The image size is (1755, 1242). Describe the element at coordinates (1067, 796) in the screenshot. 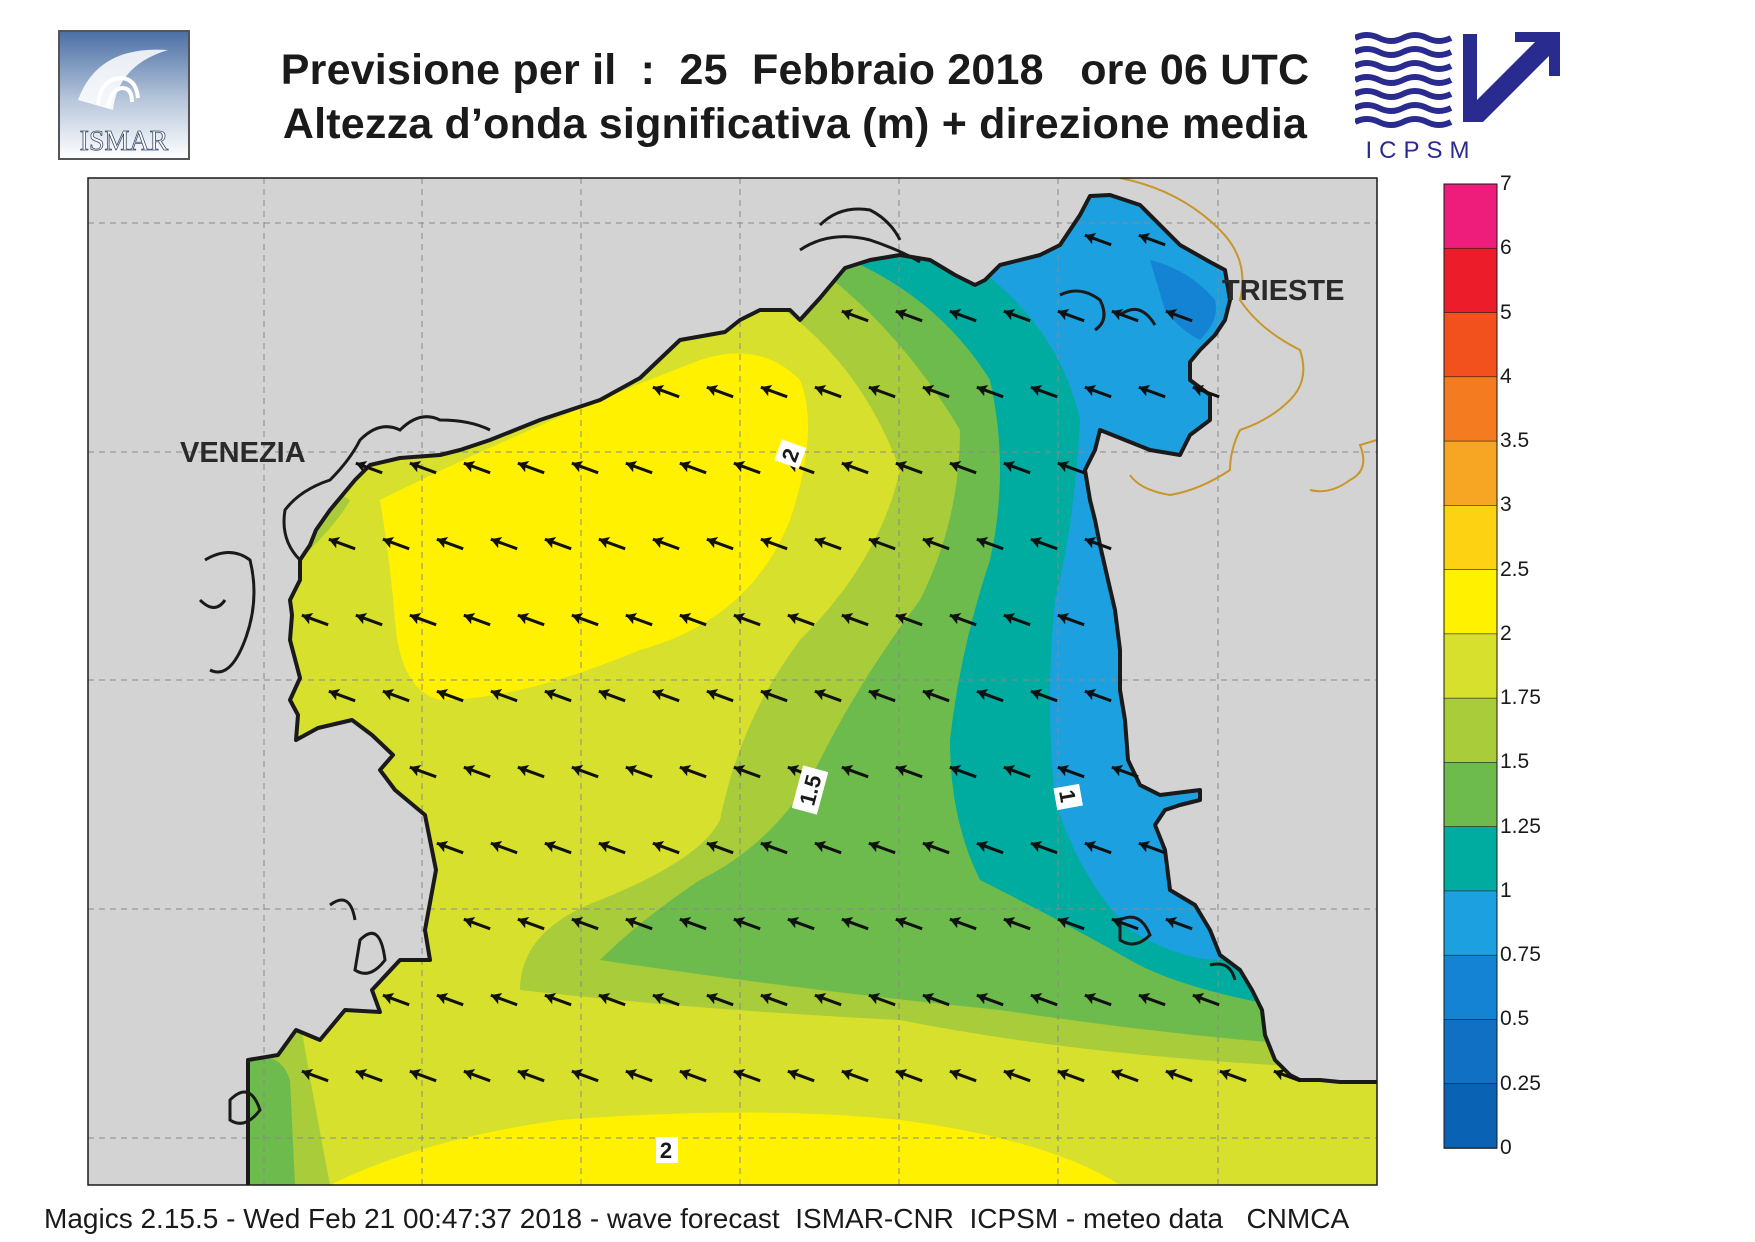

I see `contour-label: 1` at that location.